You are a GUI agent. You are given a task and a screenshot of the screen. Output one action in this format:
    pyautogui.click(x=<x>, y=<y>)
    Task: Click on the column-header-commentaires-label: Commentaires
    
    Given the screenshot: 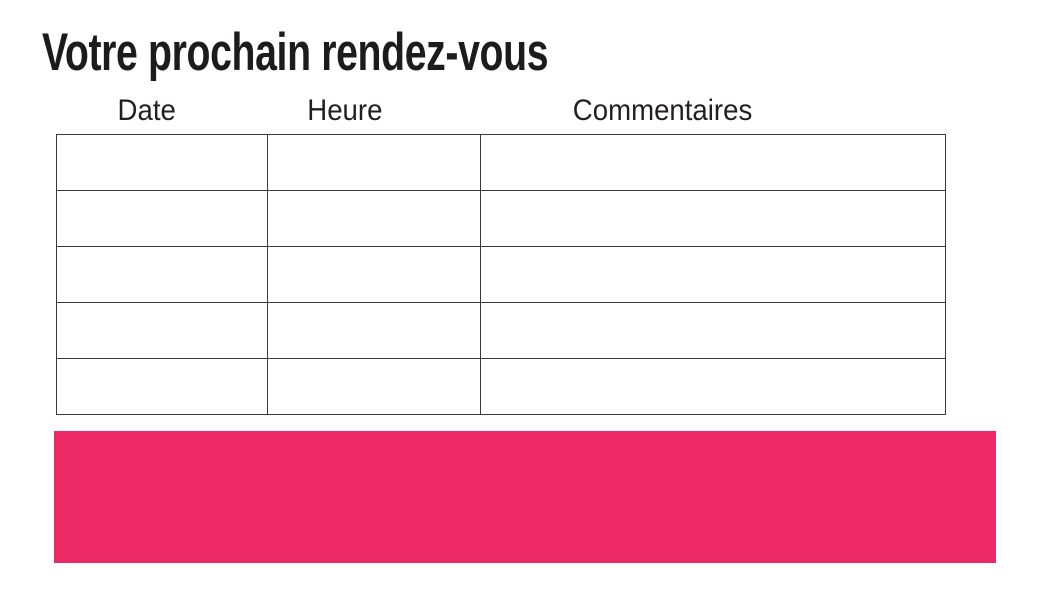 What is the action you would take?
    pyautogui.click(x=662, y=110)
    